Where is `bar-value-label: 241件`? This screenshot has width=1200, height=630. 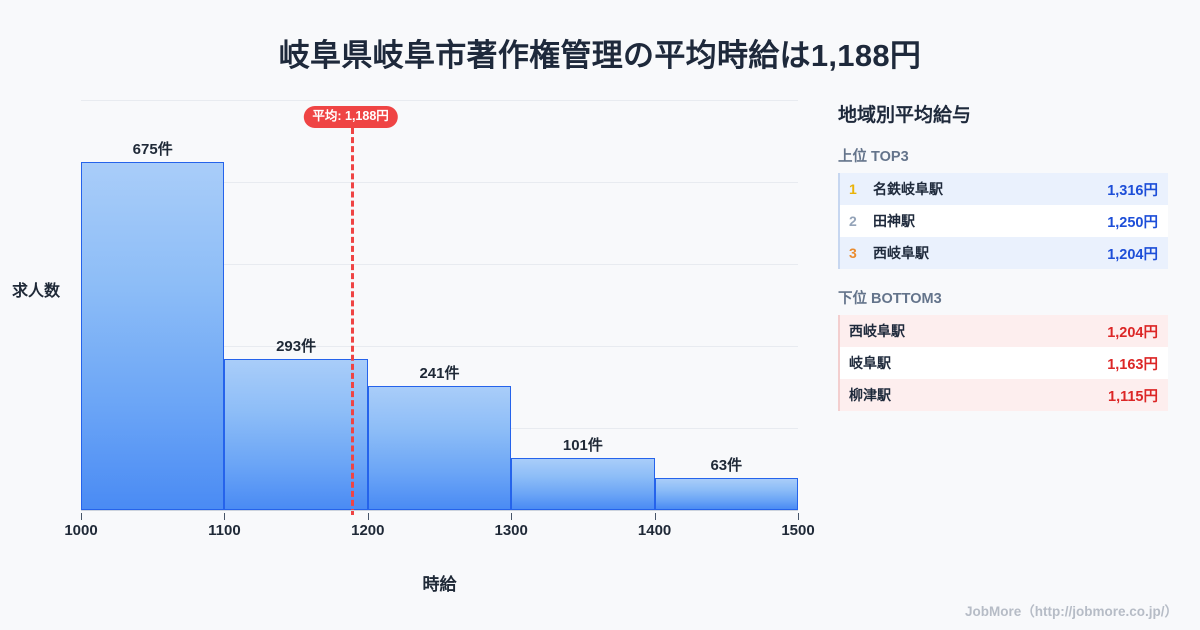 bar-value-label: 241件 is located at coordinates (439, 373).